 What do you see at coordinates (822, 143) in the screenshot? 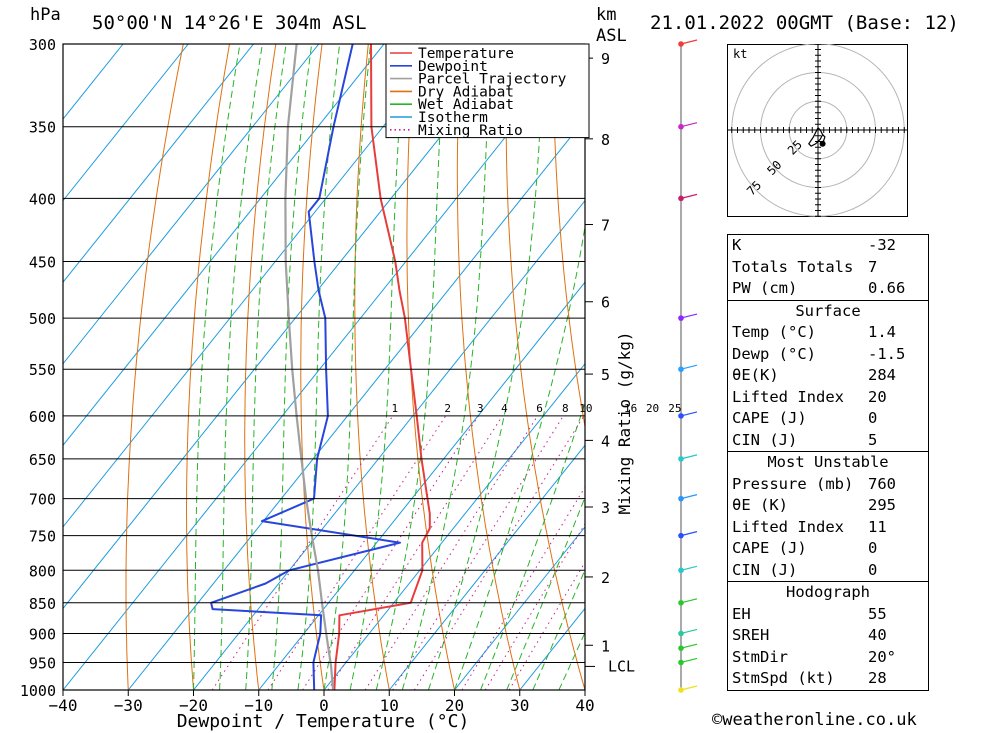
I see `storm-motion-marker` at bounding box center [822, 143].